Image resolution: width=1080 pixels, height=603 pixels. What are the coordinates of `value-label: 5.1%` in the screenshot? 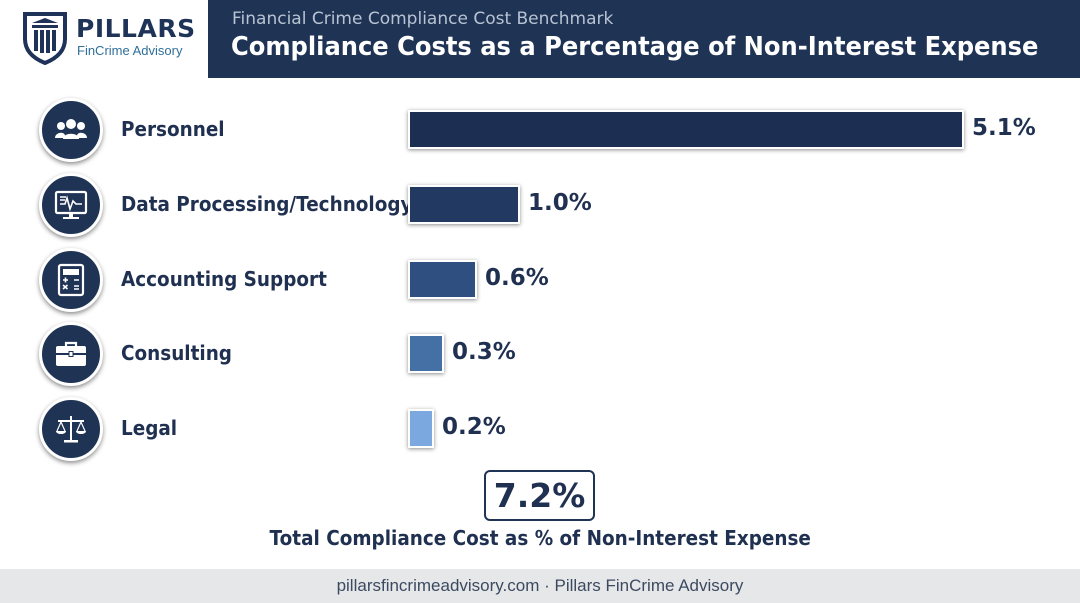 It's located at (1004, 128).